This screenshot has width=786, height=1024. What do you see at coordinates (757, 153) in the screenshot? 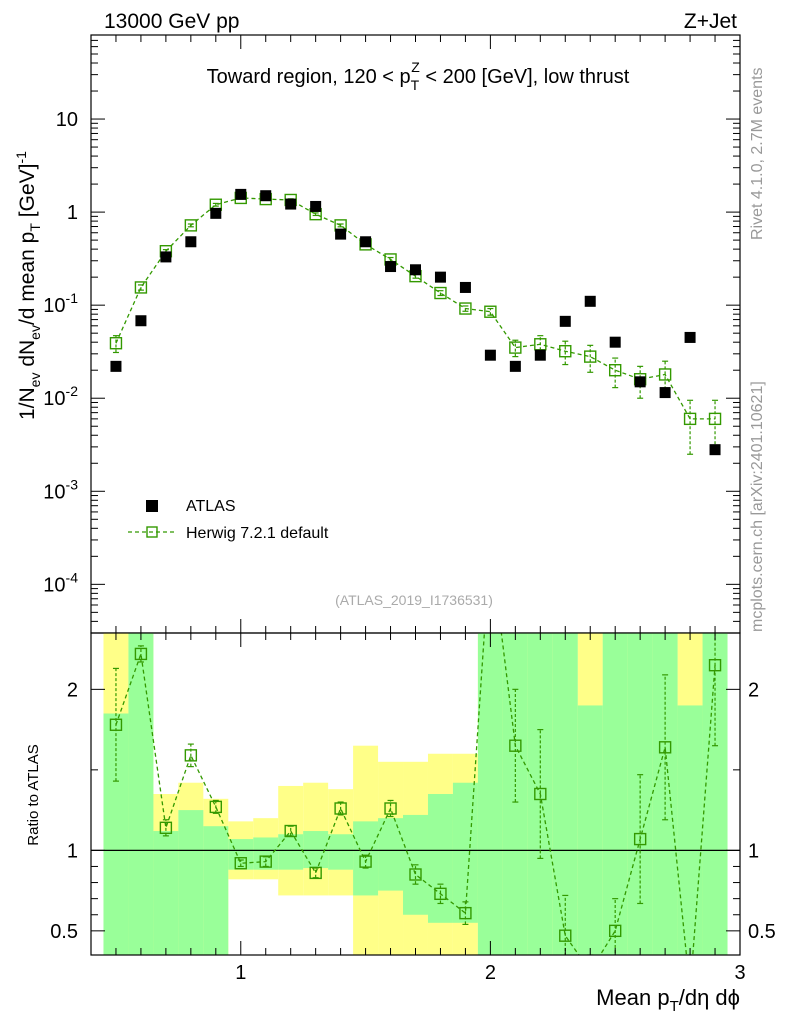
I see `rivet-version-label: Rivet 4.1.0, 2.7M events` at bounding box center [757, 153].